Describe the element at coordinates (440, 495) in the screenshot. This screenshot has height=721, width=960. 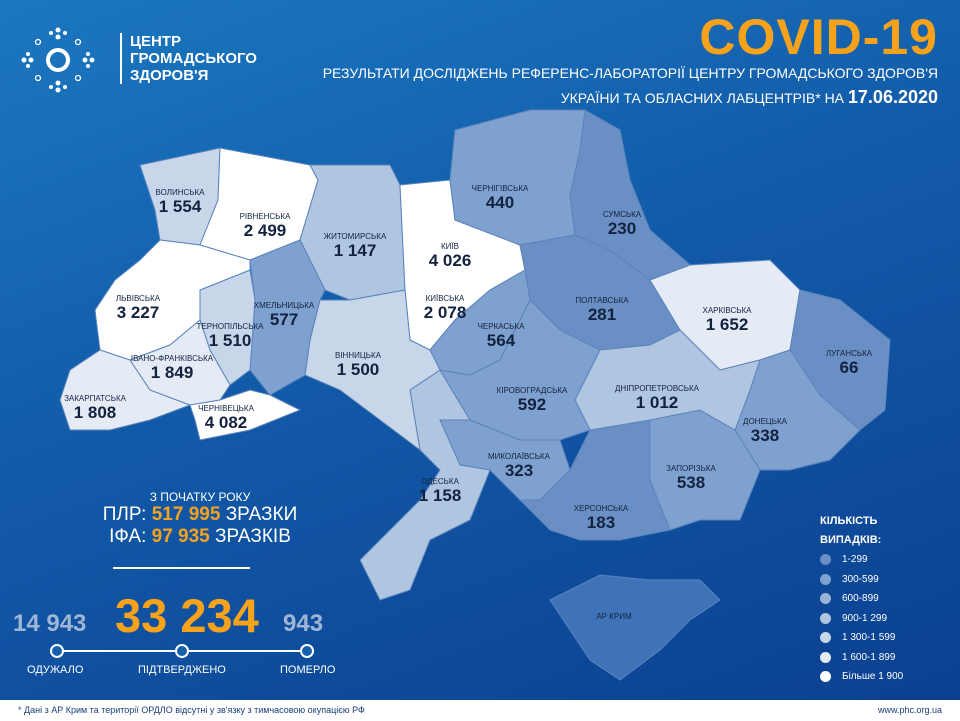
I see `region-value: 1 158` at that location.